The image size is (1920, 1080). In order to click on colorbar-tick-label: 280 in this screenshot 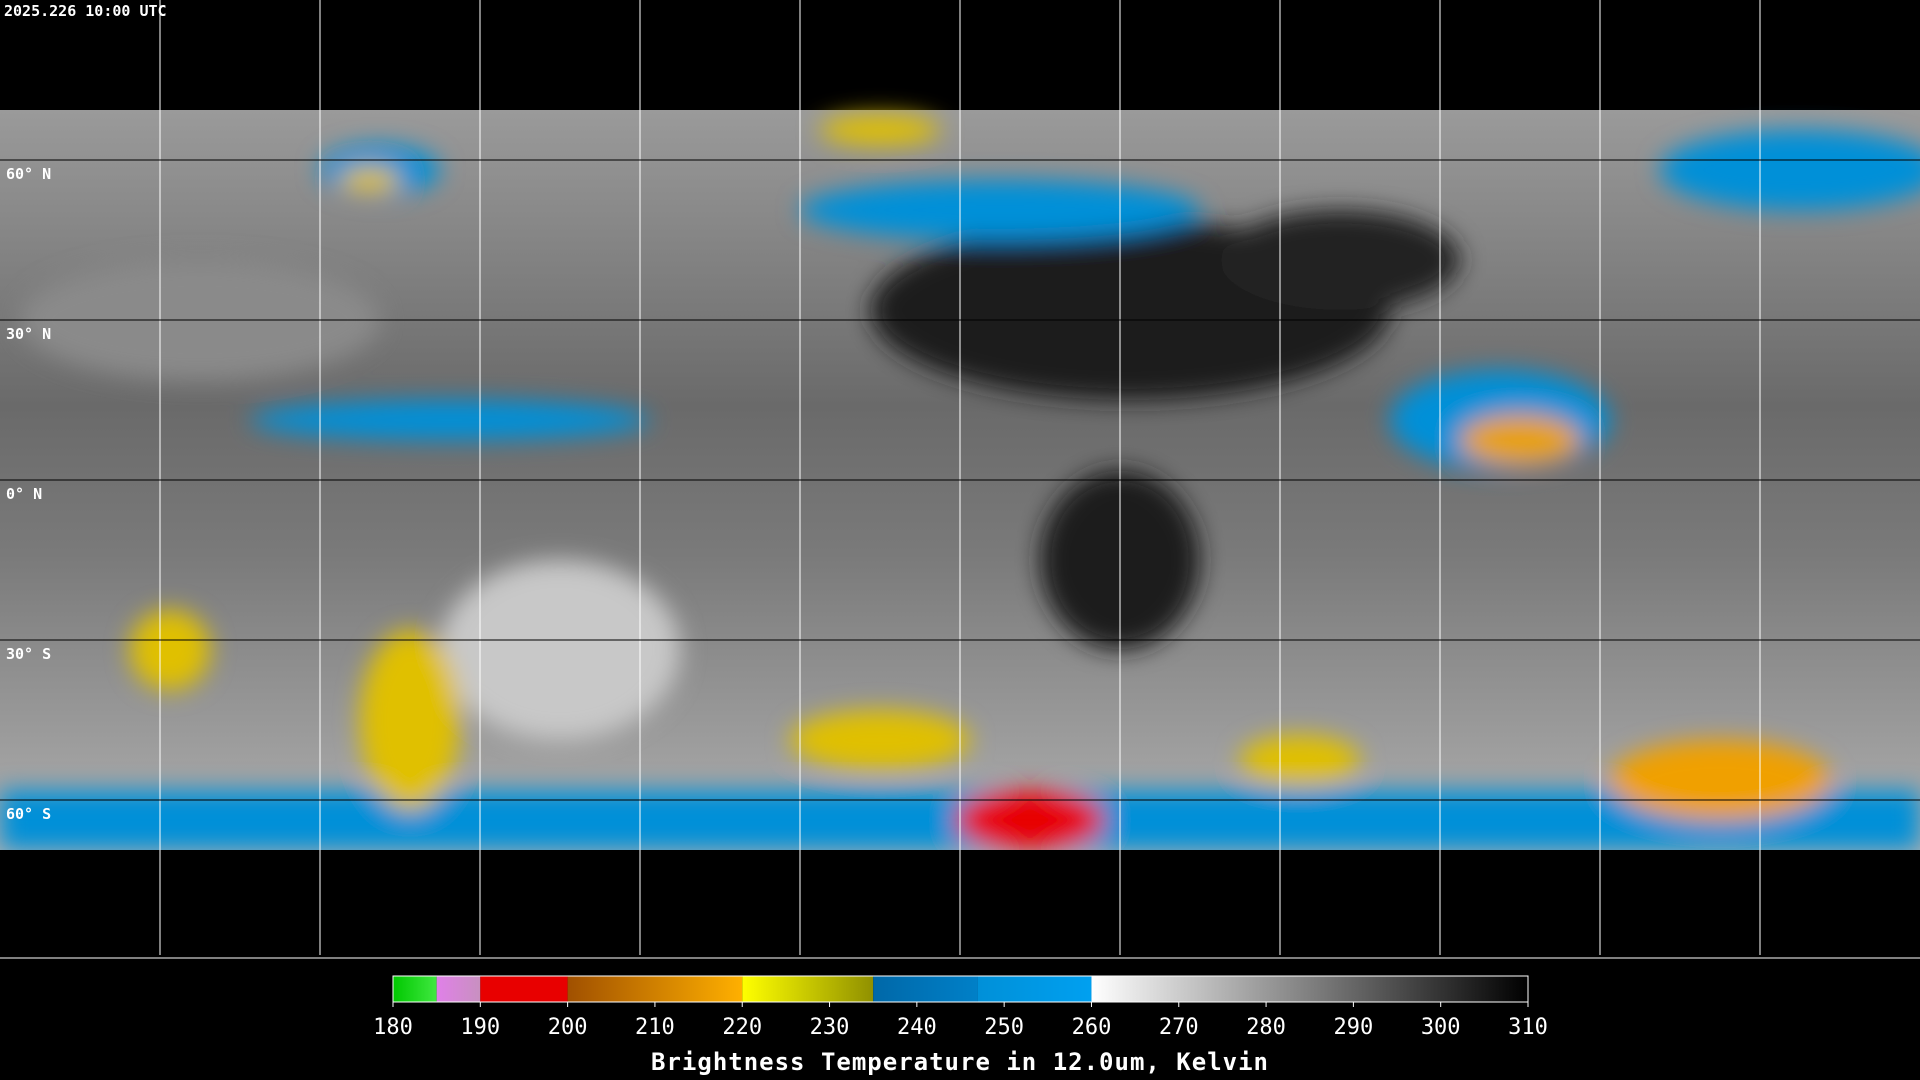, I will do `click(1266, 1027)`.